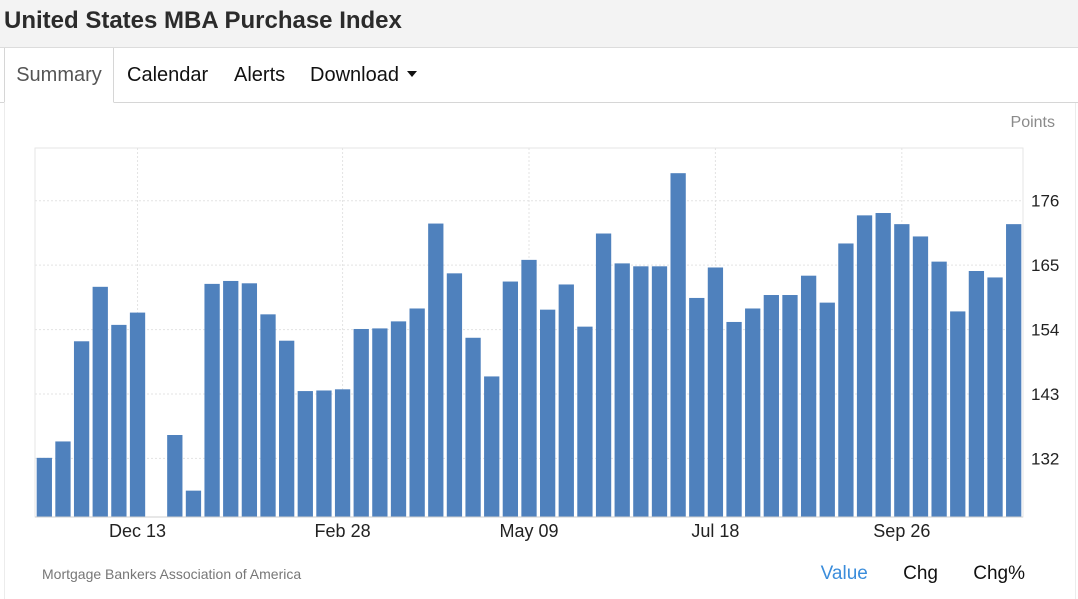 The width and height of the screenshot is (1078, 599). I want to click on view-toggles: Value Chg Chg%, so click(908, 574).